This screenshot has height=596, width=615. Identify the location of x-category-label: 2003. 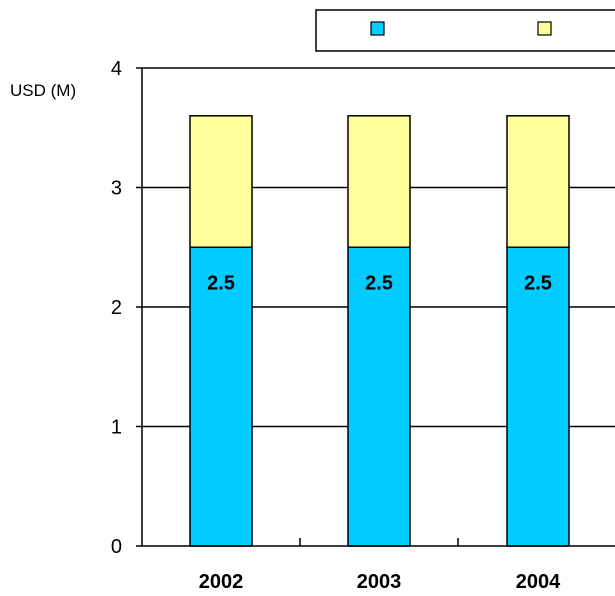
(379, 582).